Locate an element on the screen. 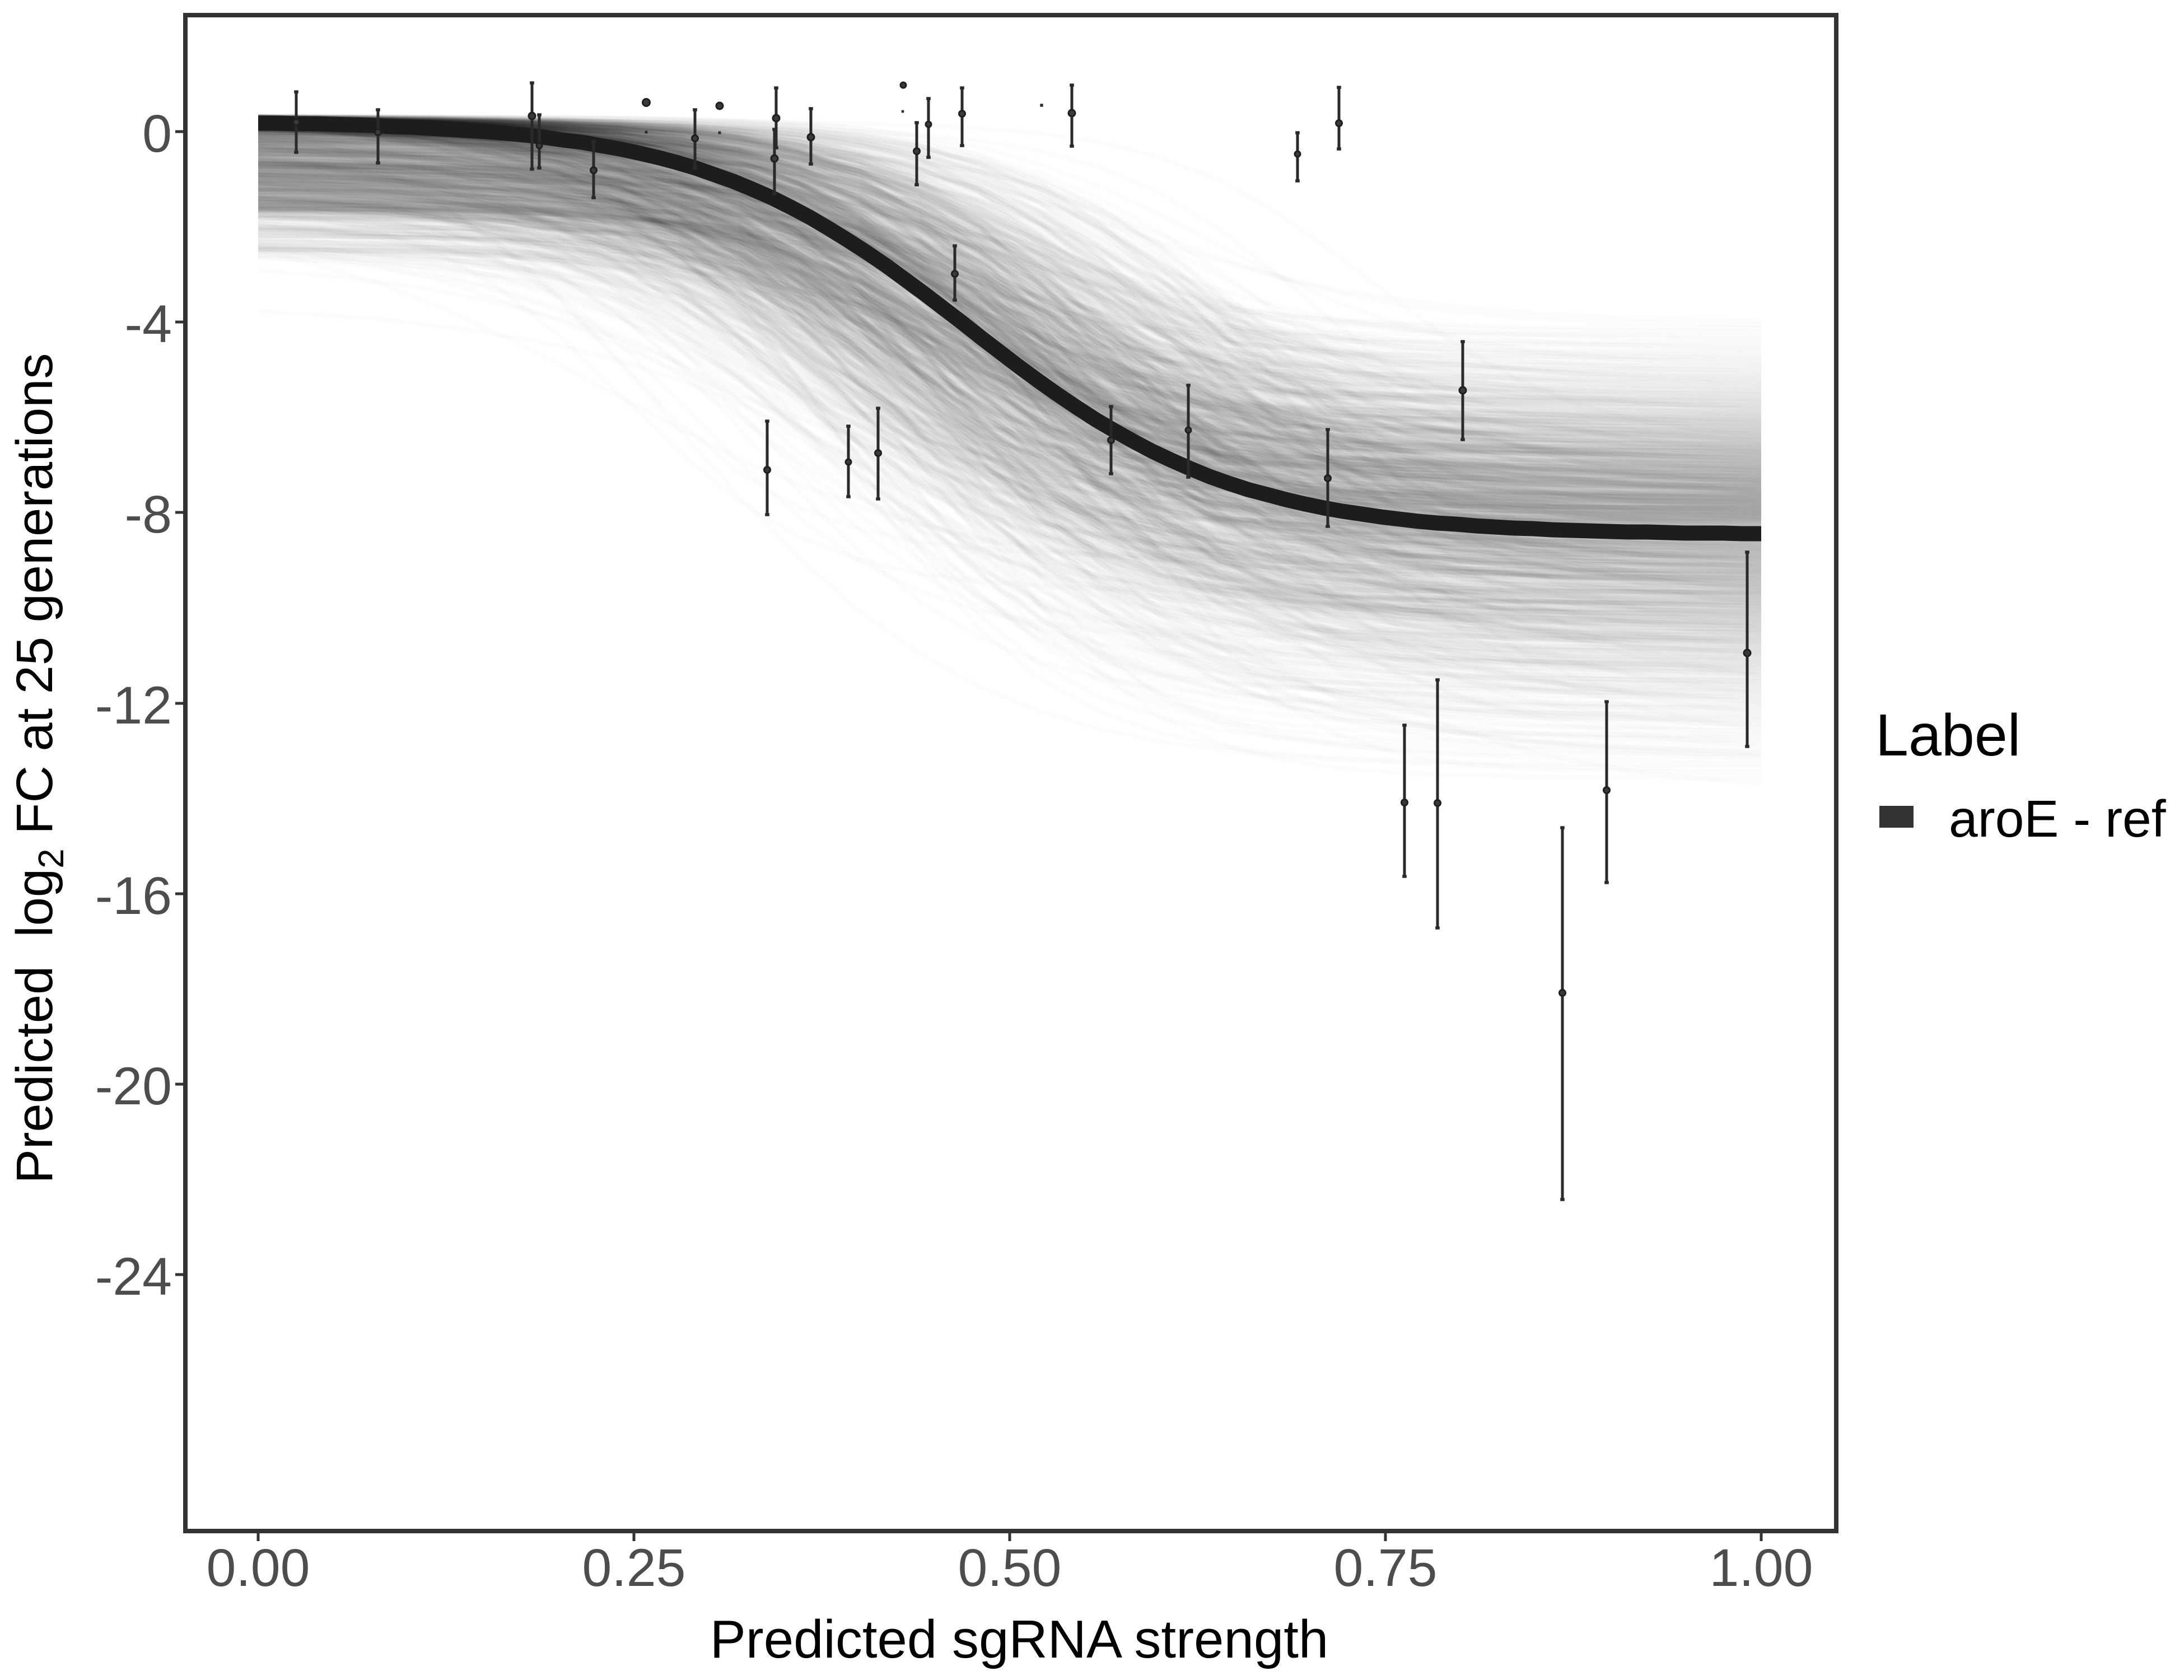  svg-text: Label is located at coordinates (1948, 735).